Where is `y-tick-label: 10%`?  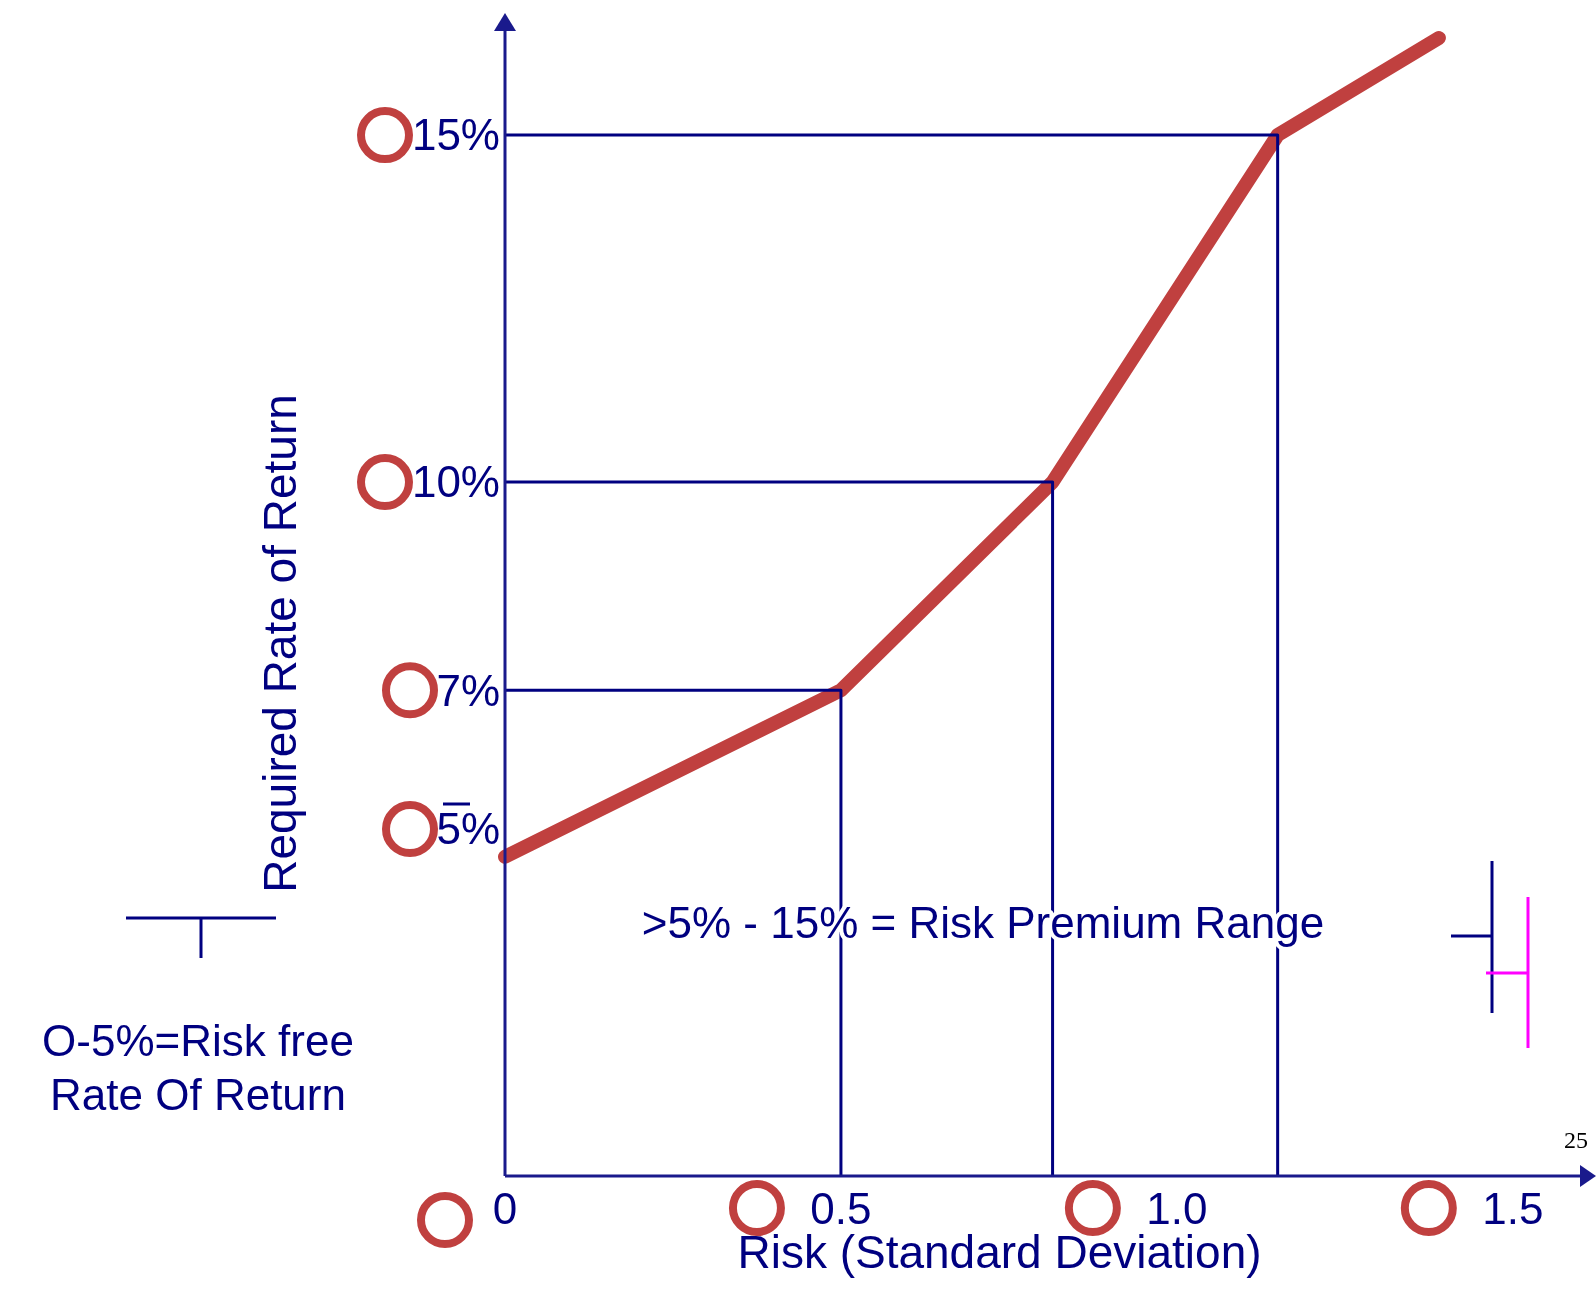 y-tick-label: 10% is located at coordinates (455, 482).